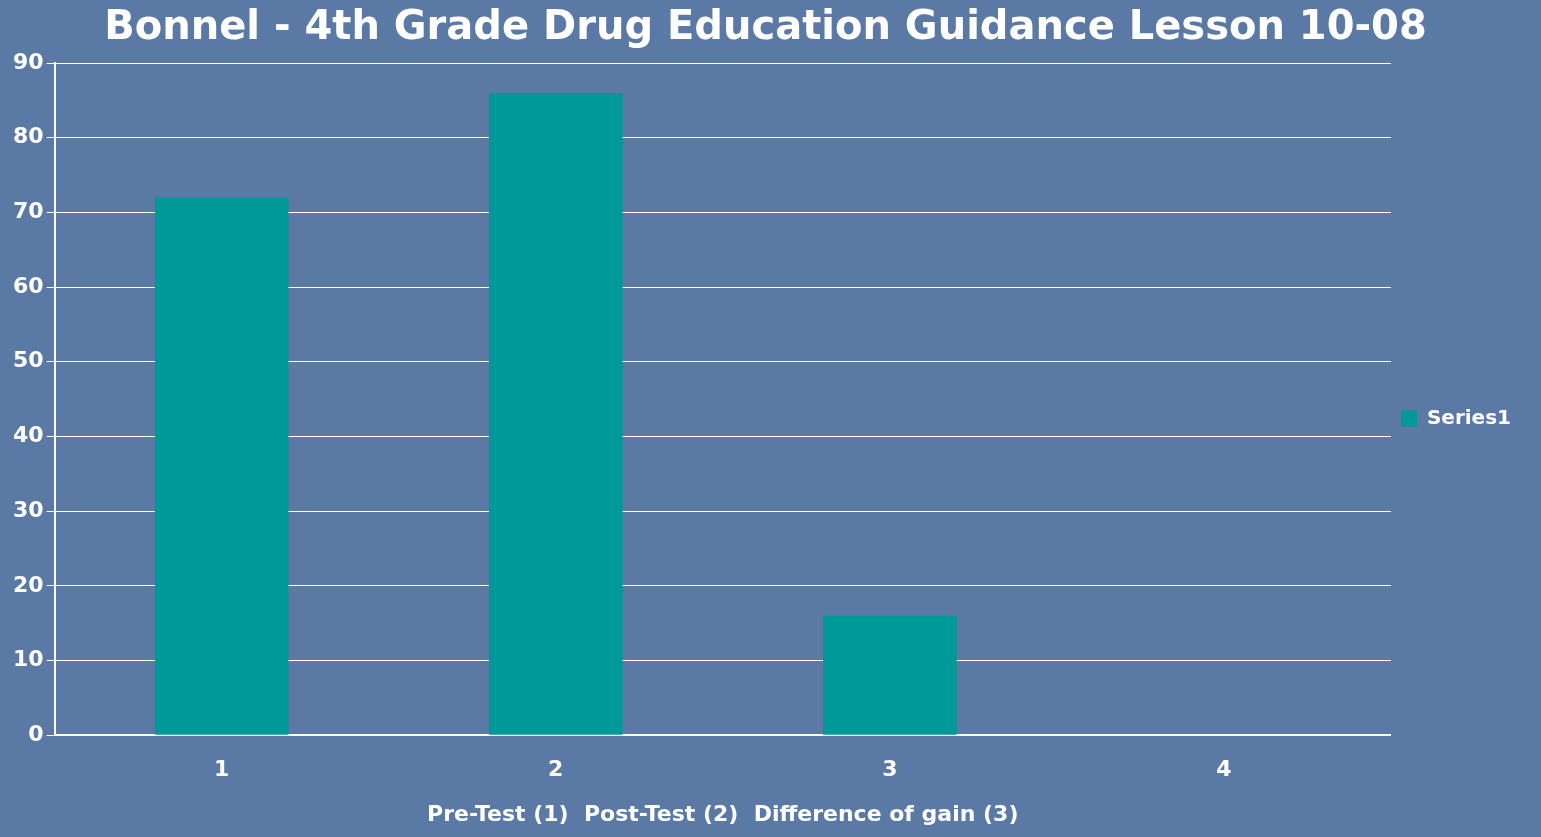 This screenshot has height=837, width=1541. Describe the element at coordinates (28, 659) in the screenshot. I see `y-tick-label: 10` at that location.